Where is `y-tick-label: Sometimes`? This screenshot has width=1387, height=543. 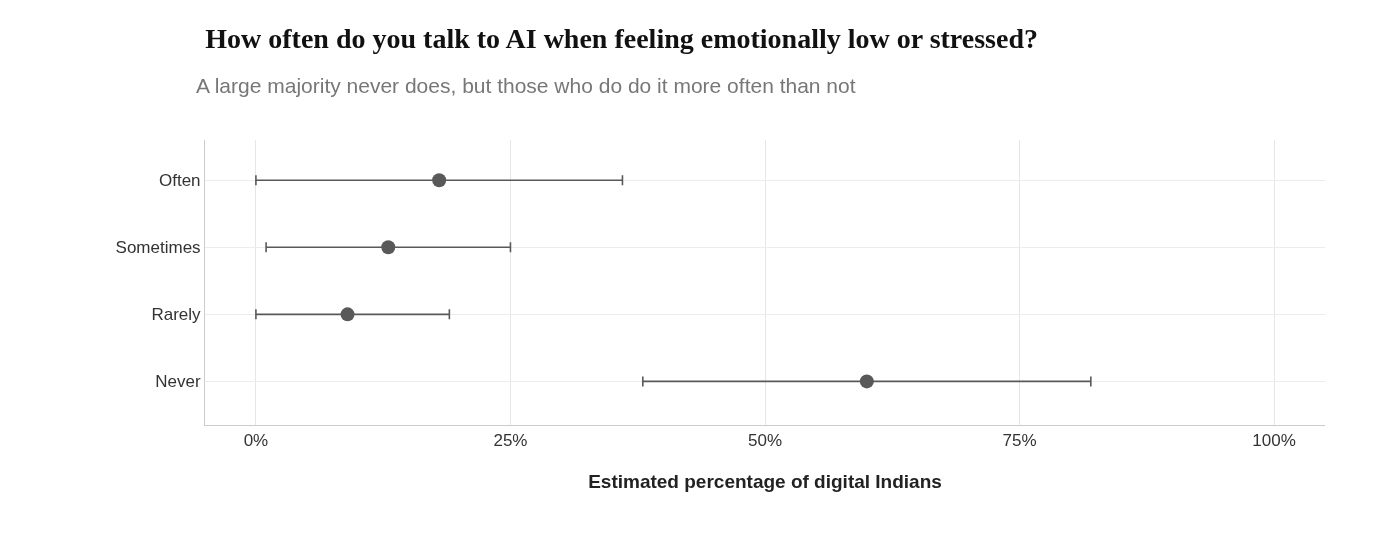 y-tick-label: Sometimes is located at coordinates (158, 248).